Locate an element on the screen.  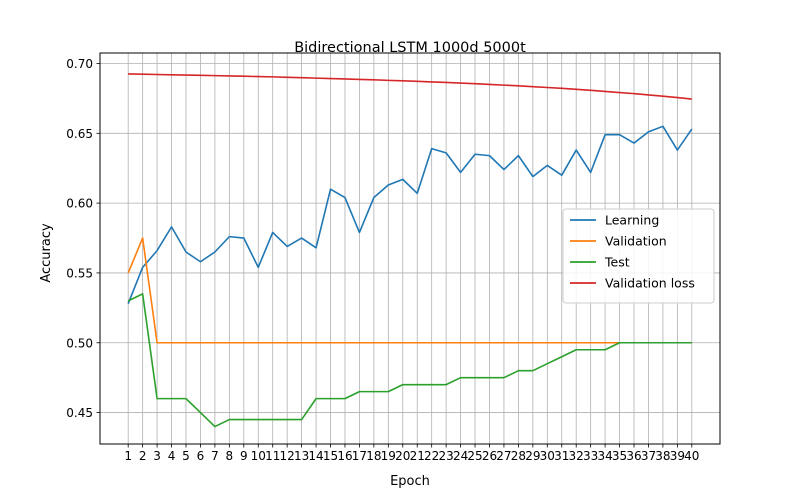
legend-label: Validation is located at coordinates (636, 241).